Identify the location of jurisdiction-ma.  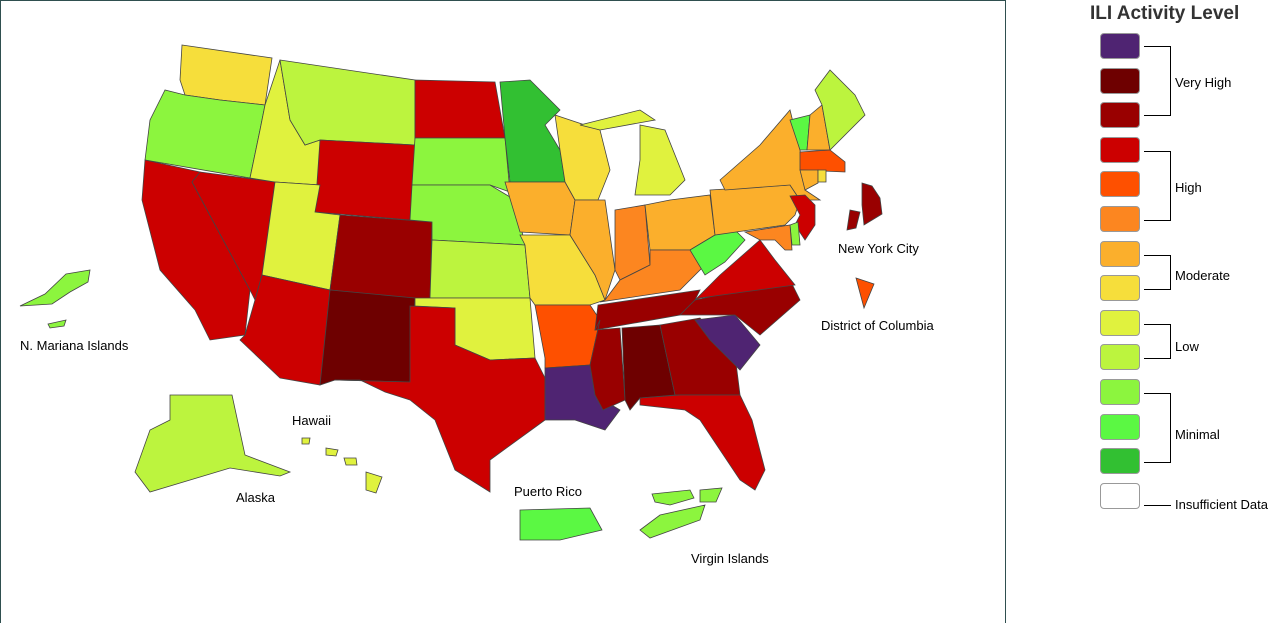
(822, 161).